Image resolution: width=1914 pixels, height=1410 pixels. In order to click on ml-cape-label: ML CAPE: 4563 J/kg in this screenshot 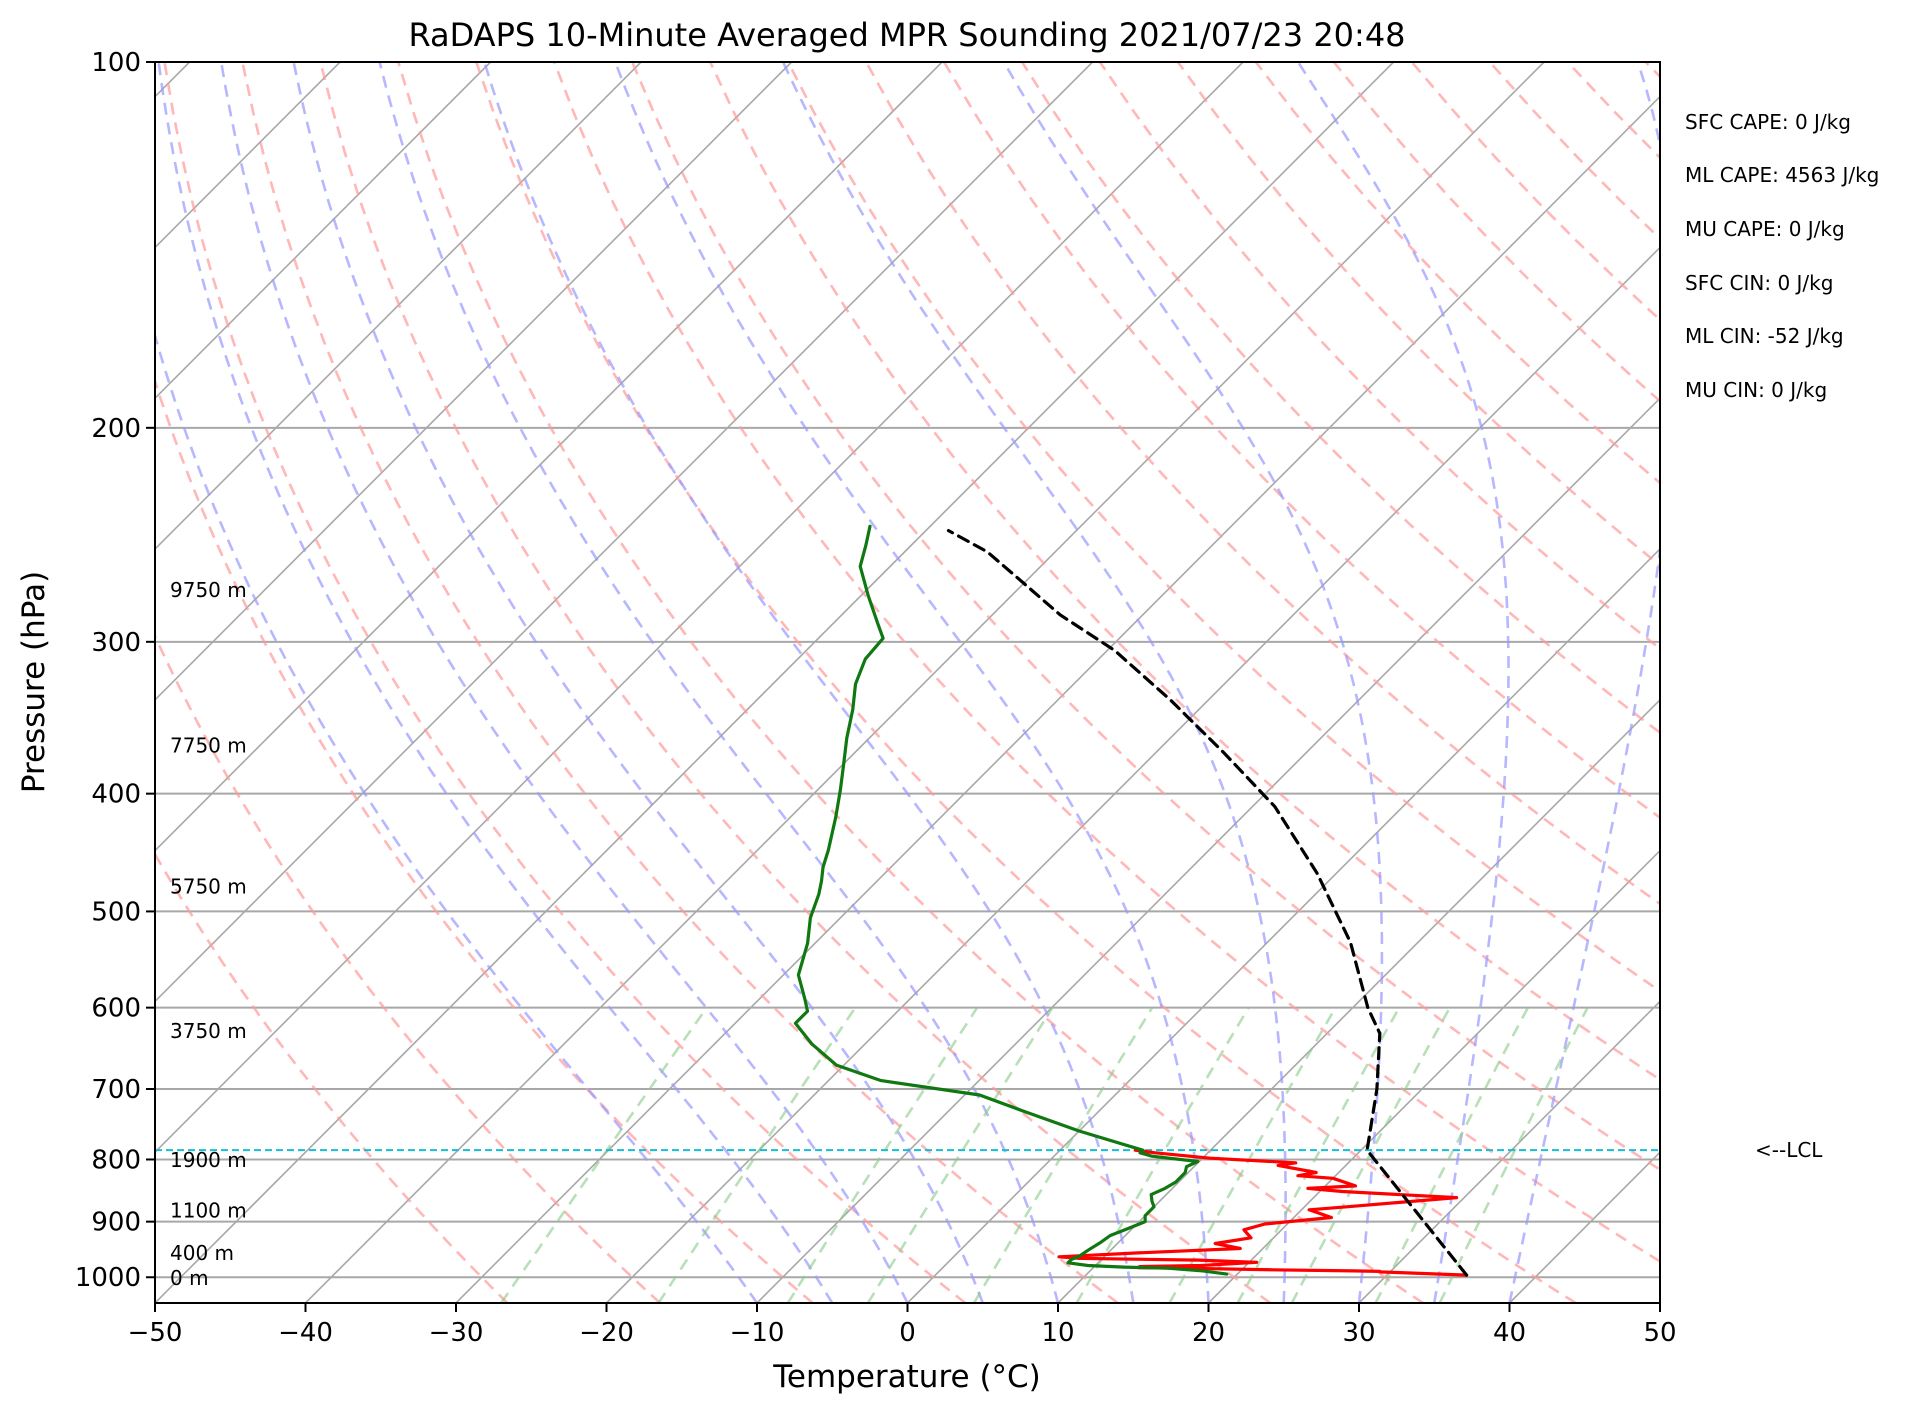, I will do `click(1782, 175)`.